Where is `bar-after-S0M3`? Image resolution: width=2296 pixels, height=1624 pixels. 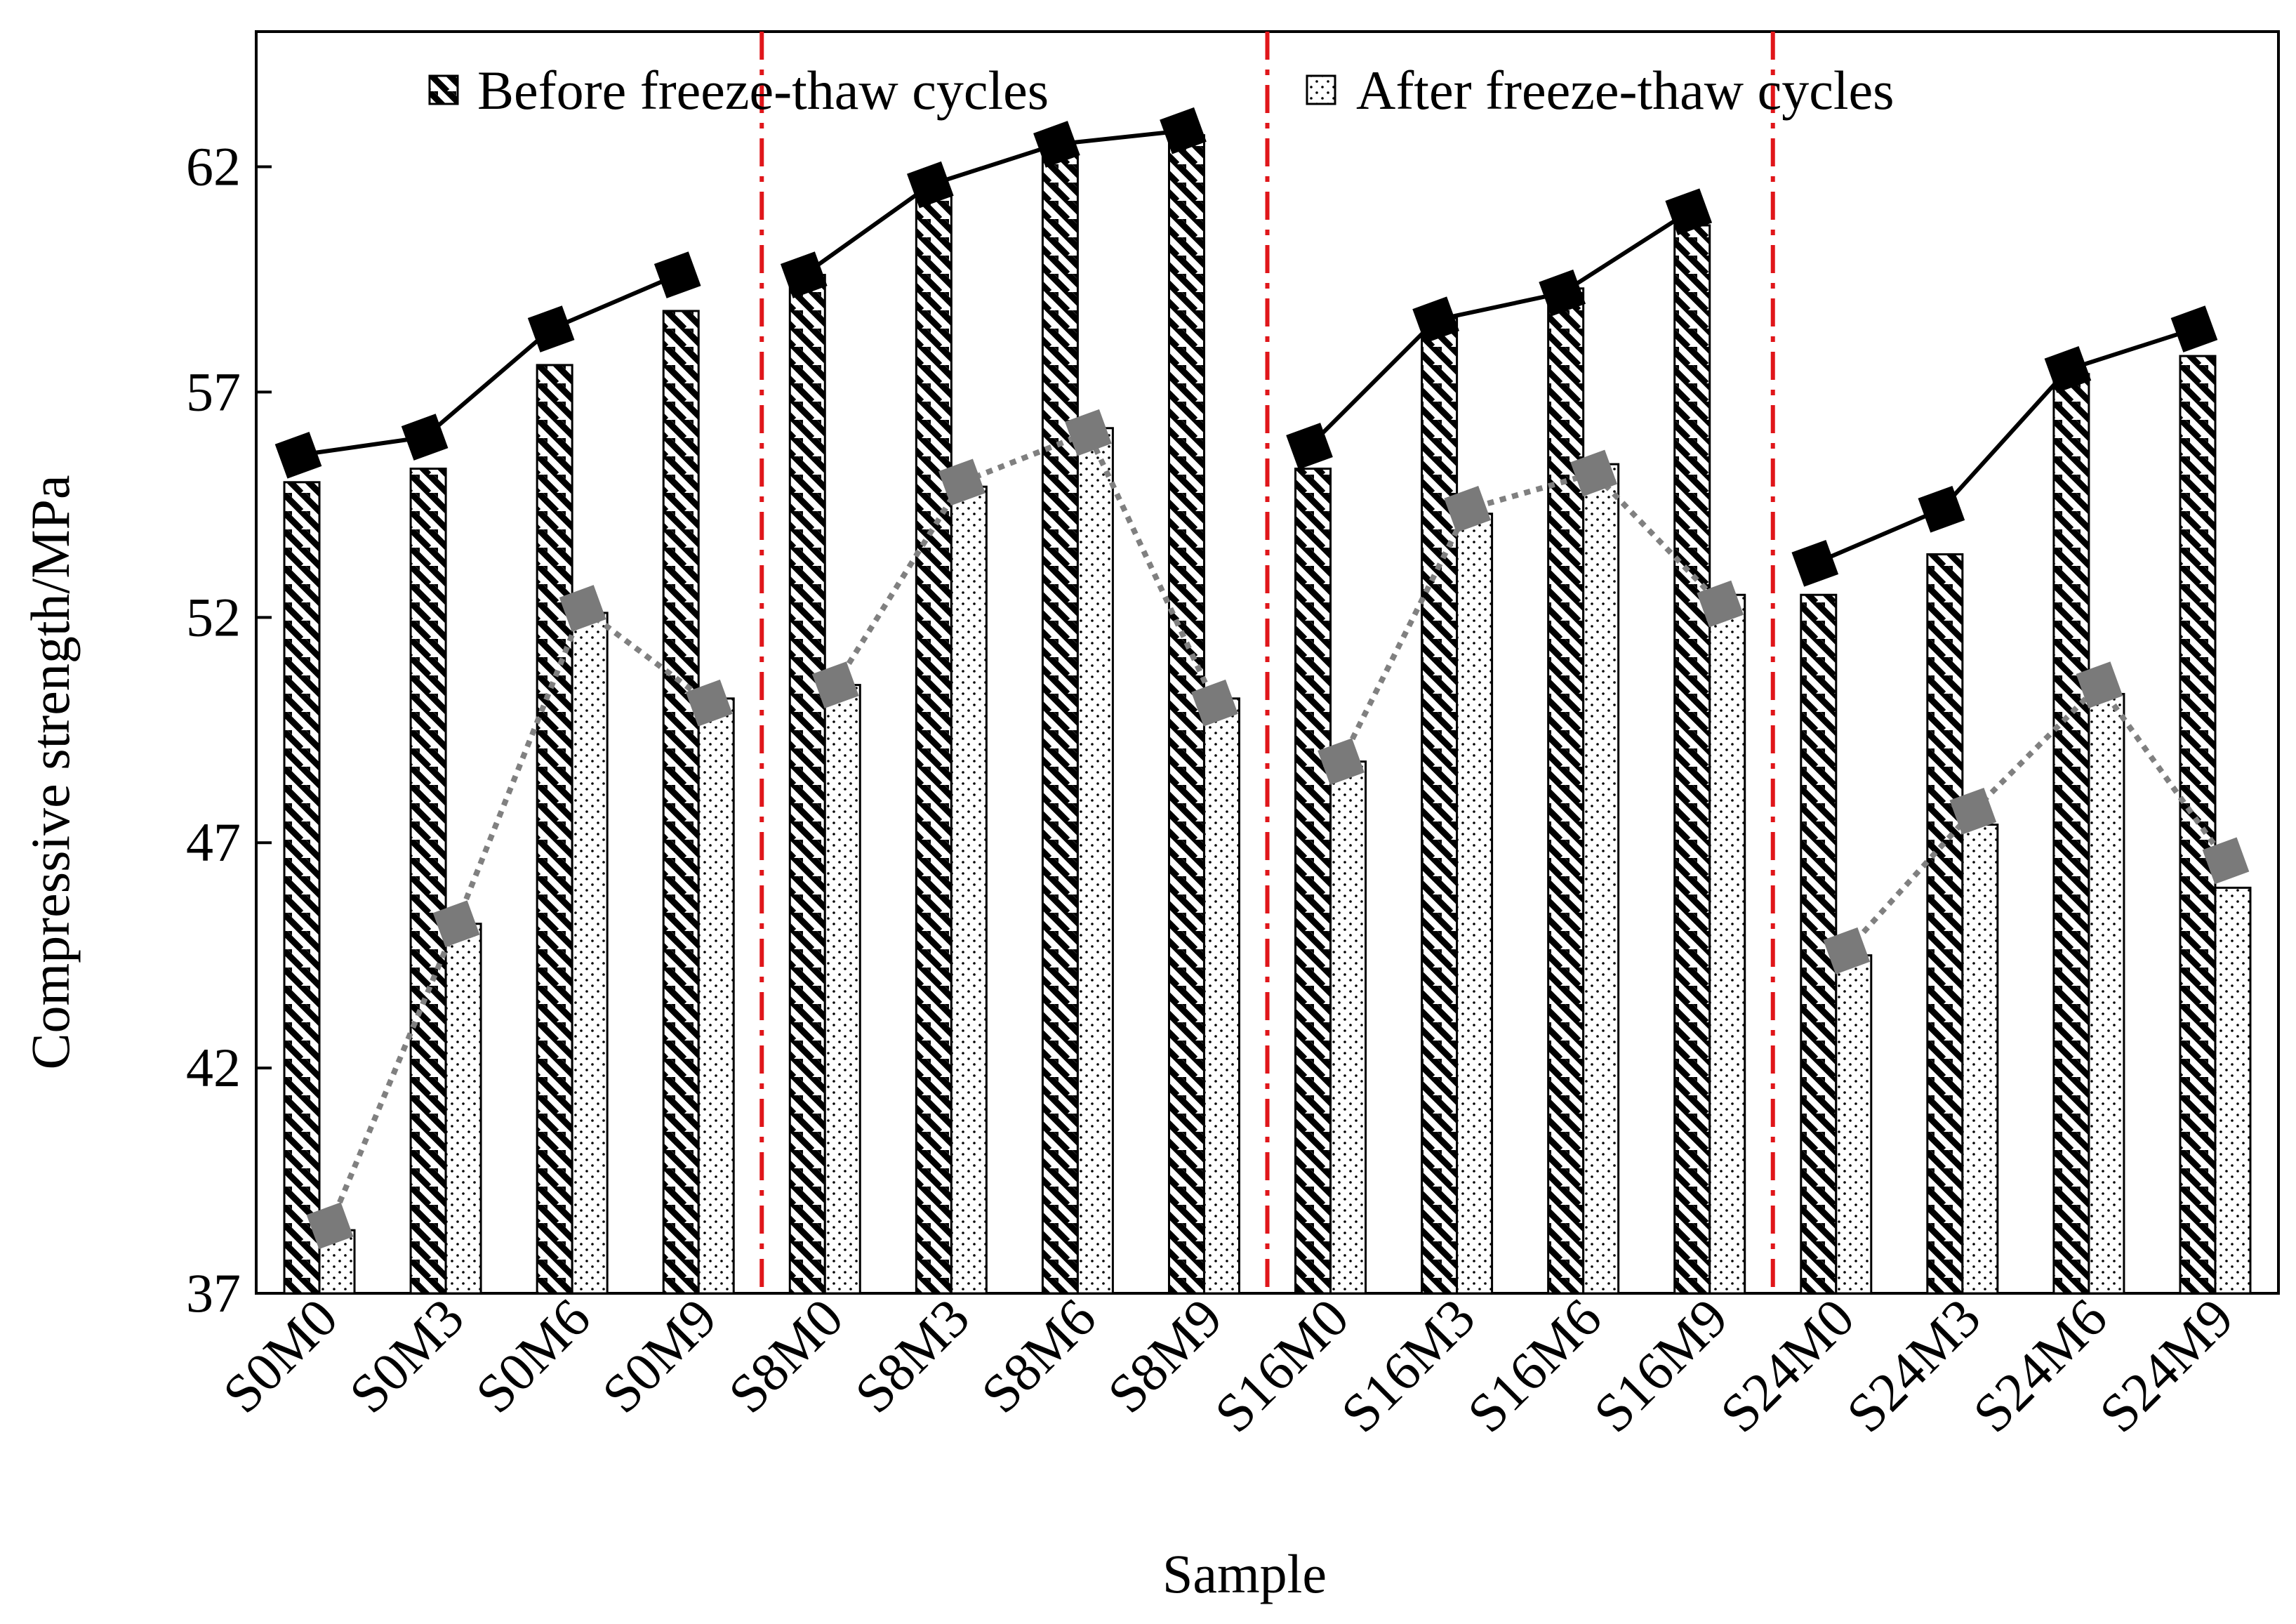
bar-after-S0M3 is located at coordinates (463, 1109).